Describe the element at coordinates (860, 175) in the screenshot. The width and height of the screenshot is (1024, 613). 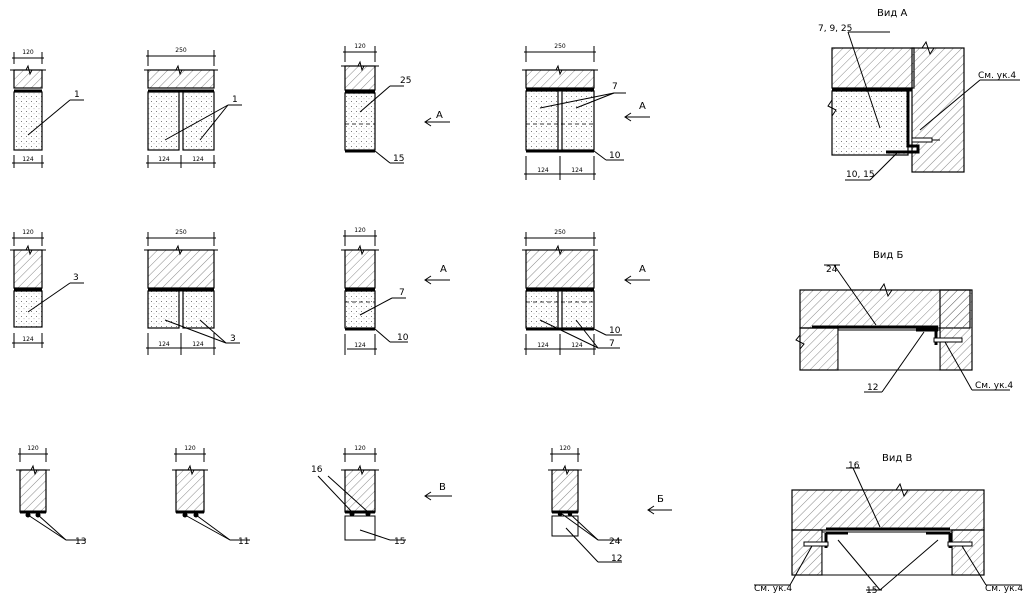
I see `label-10-15: 10, 15` at that location.